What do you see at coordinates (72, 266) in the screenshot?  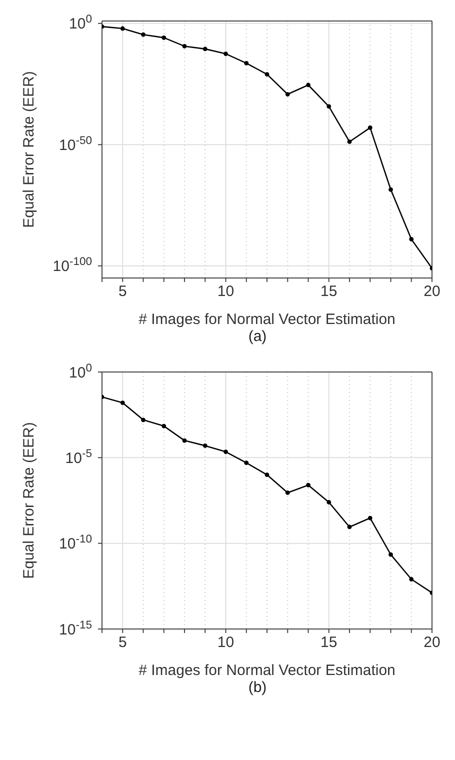 I see `y-tick-label: 10$^{-100}$` at bounding box center [72, 266].